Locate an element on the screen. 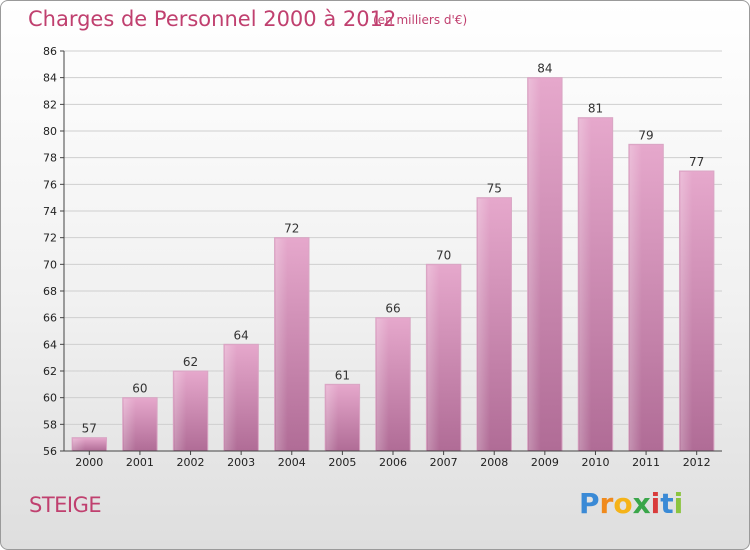 This screenshot has width=750, height=550. x-tick-label-2008: 2008 is located at coordinates (494, 462).